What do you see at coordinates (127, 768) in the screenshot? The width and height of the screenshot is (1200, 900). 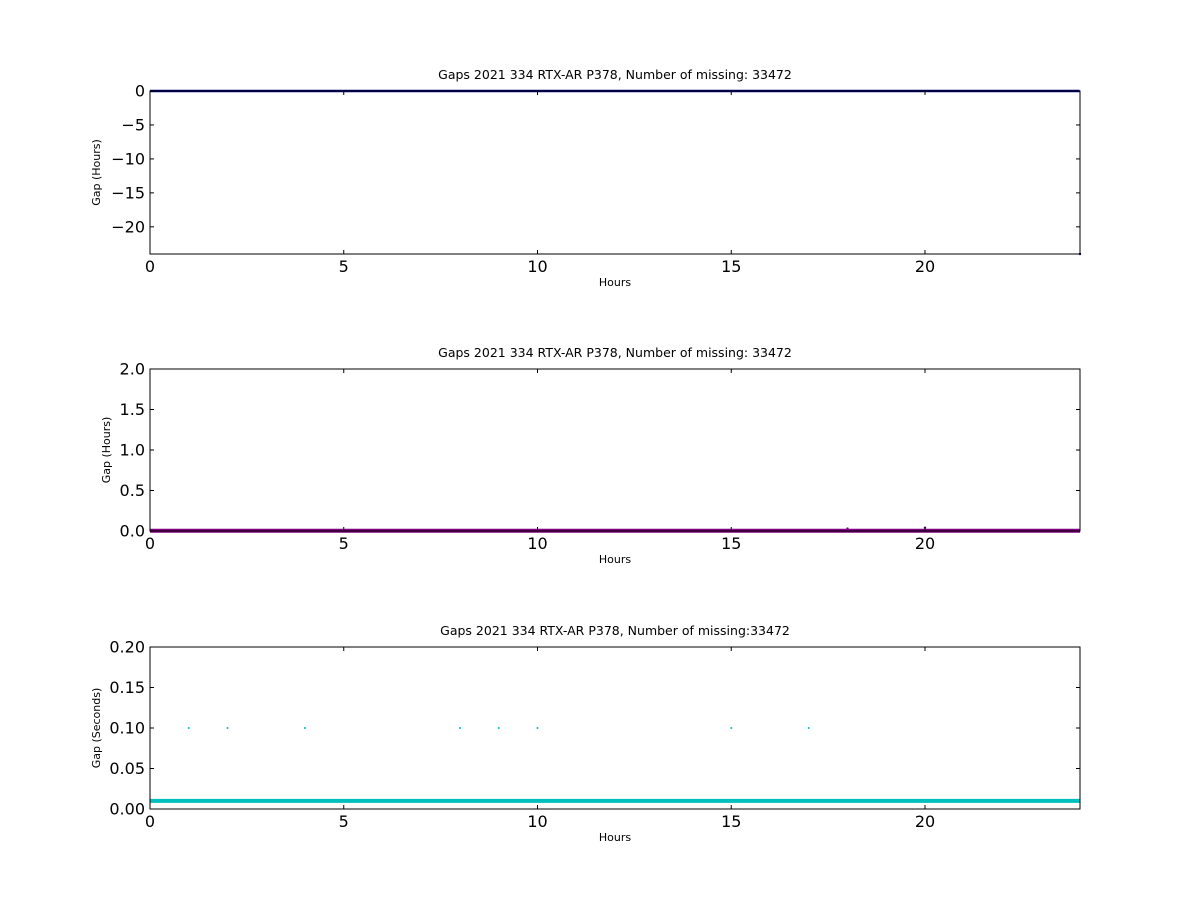 I see `y-tick-label: 0.05` at bounding box center [127, 768].